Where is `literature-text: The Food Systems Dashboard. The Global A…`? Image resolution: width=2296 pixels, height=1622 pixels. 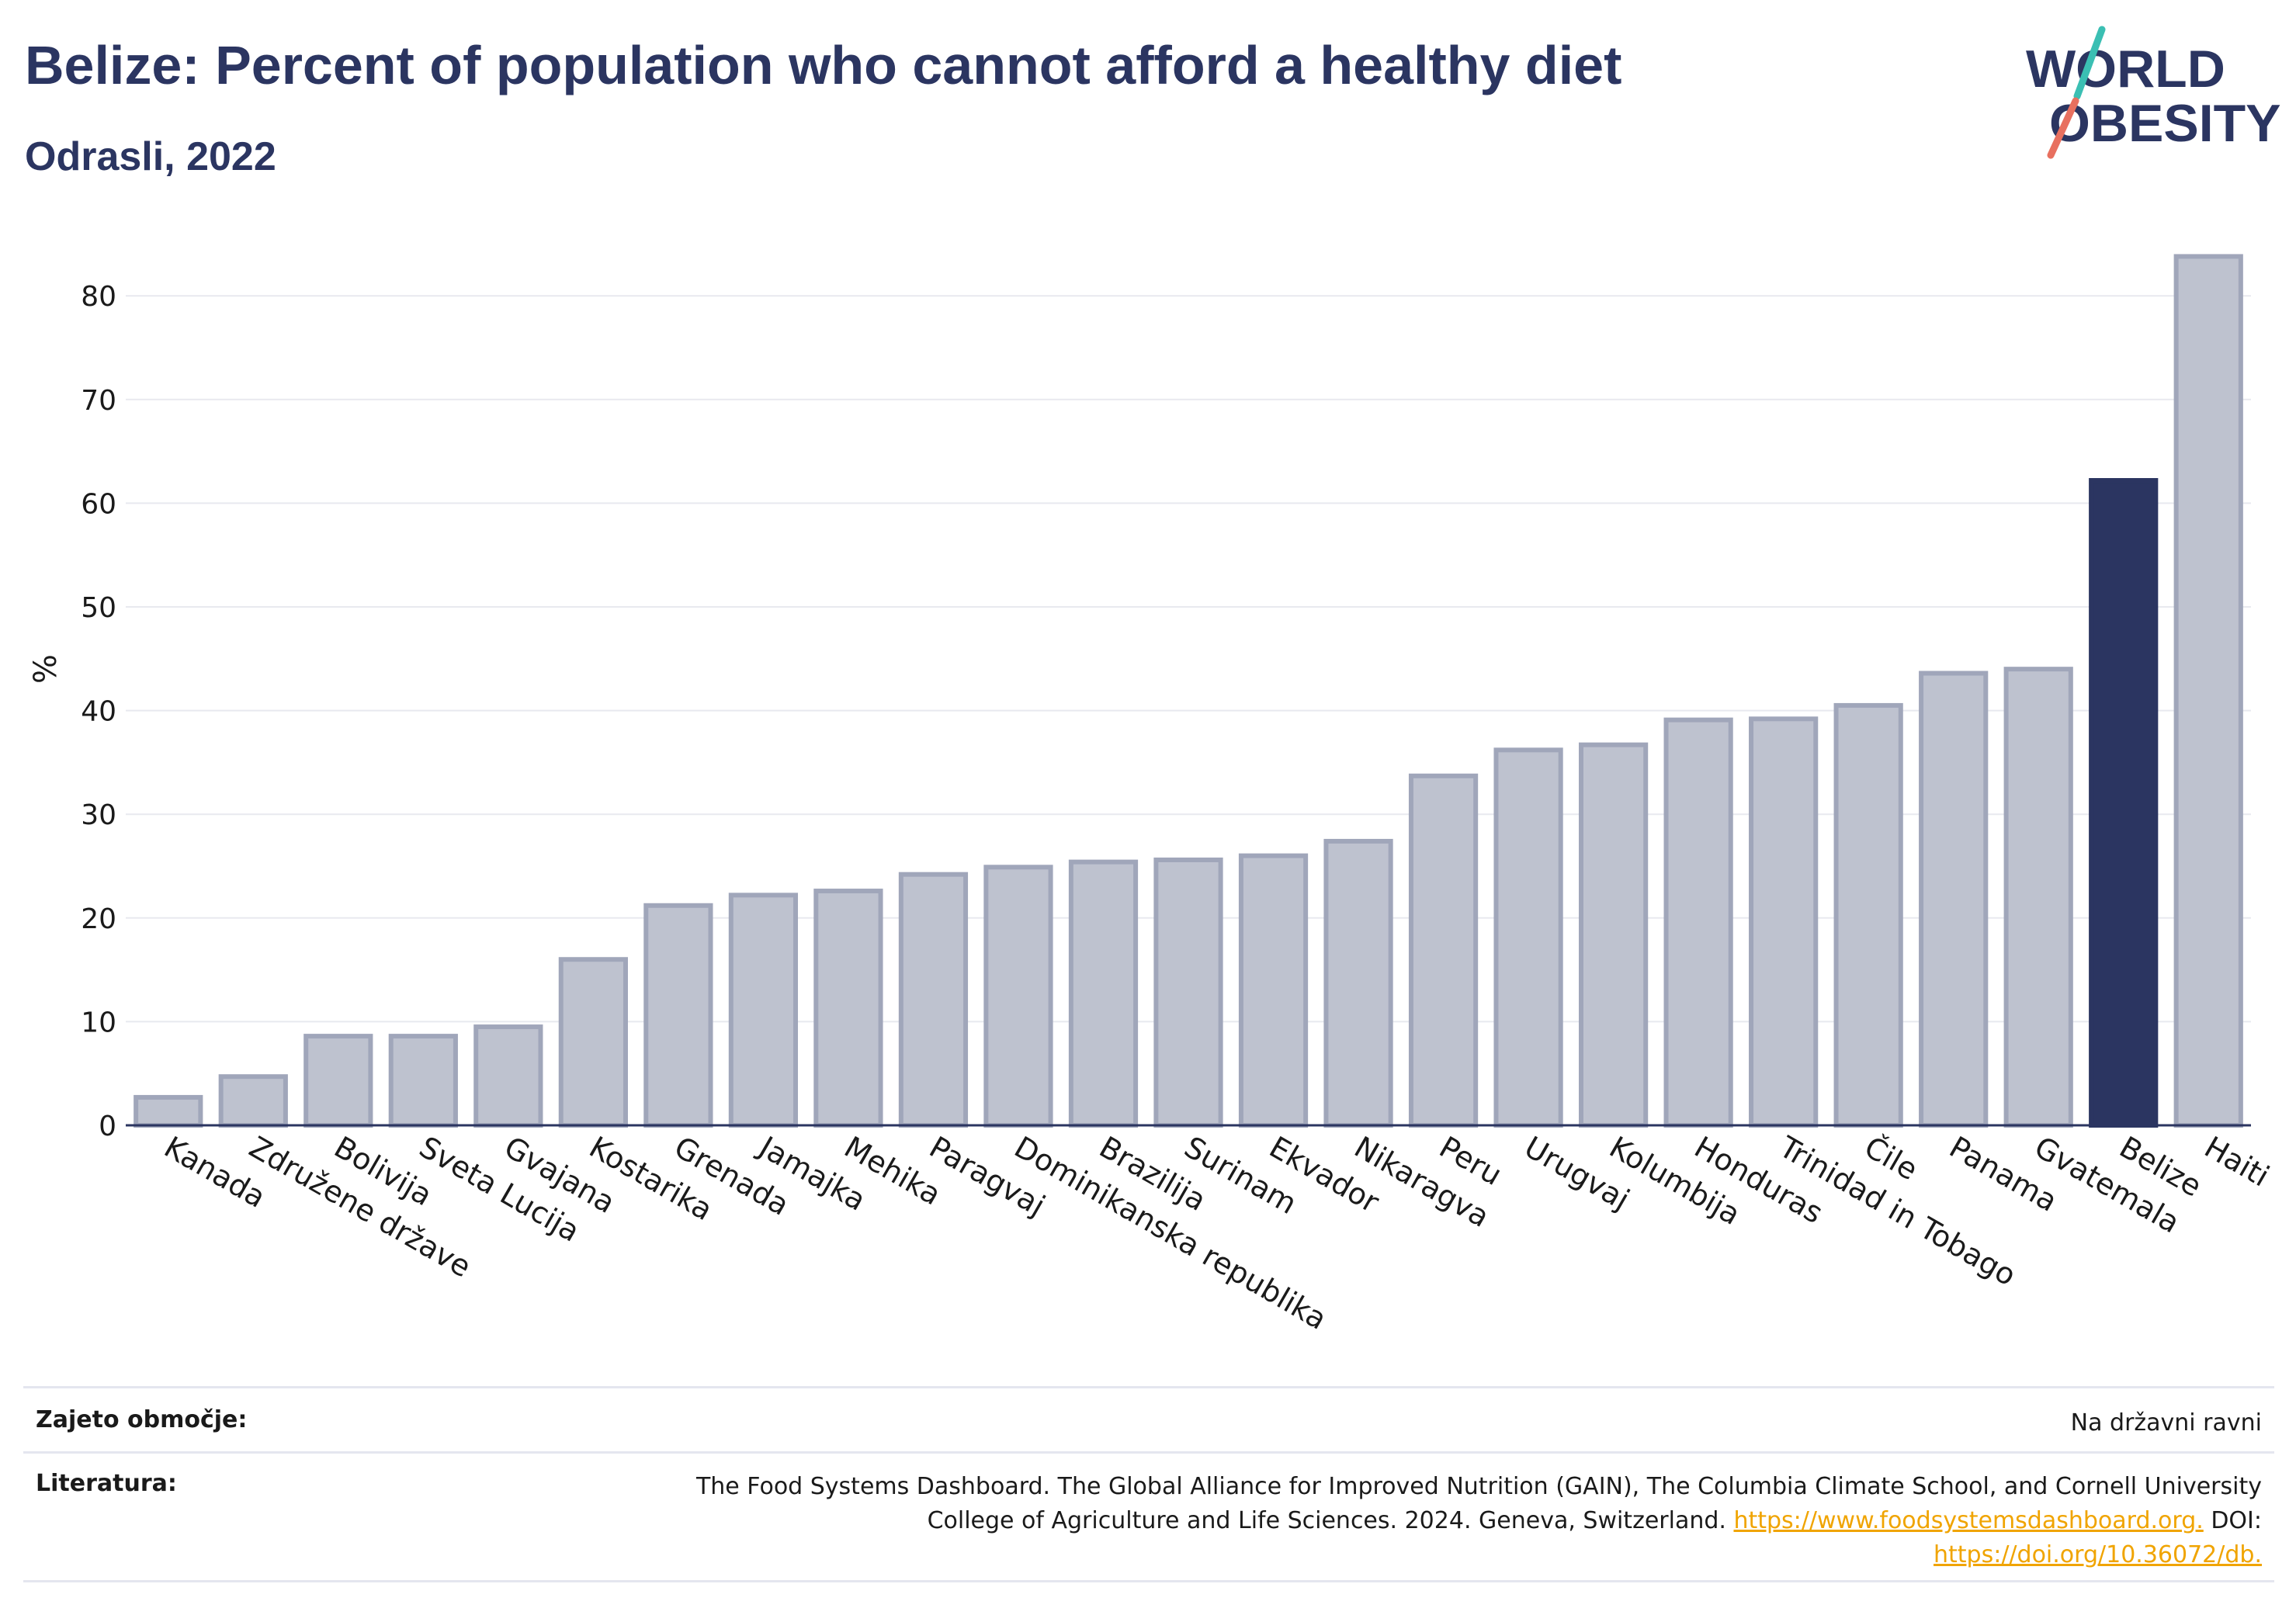
literature-text: The Food Systems Dashboard. The Global A… is located at coordinates (1479, 1521).